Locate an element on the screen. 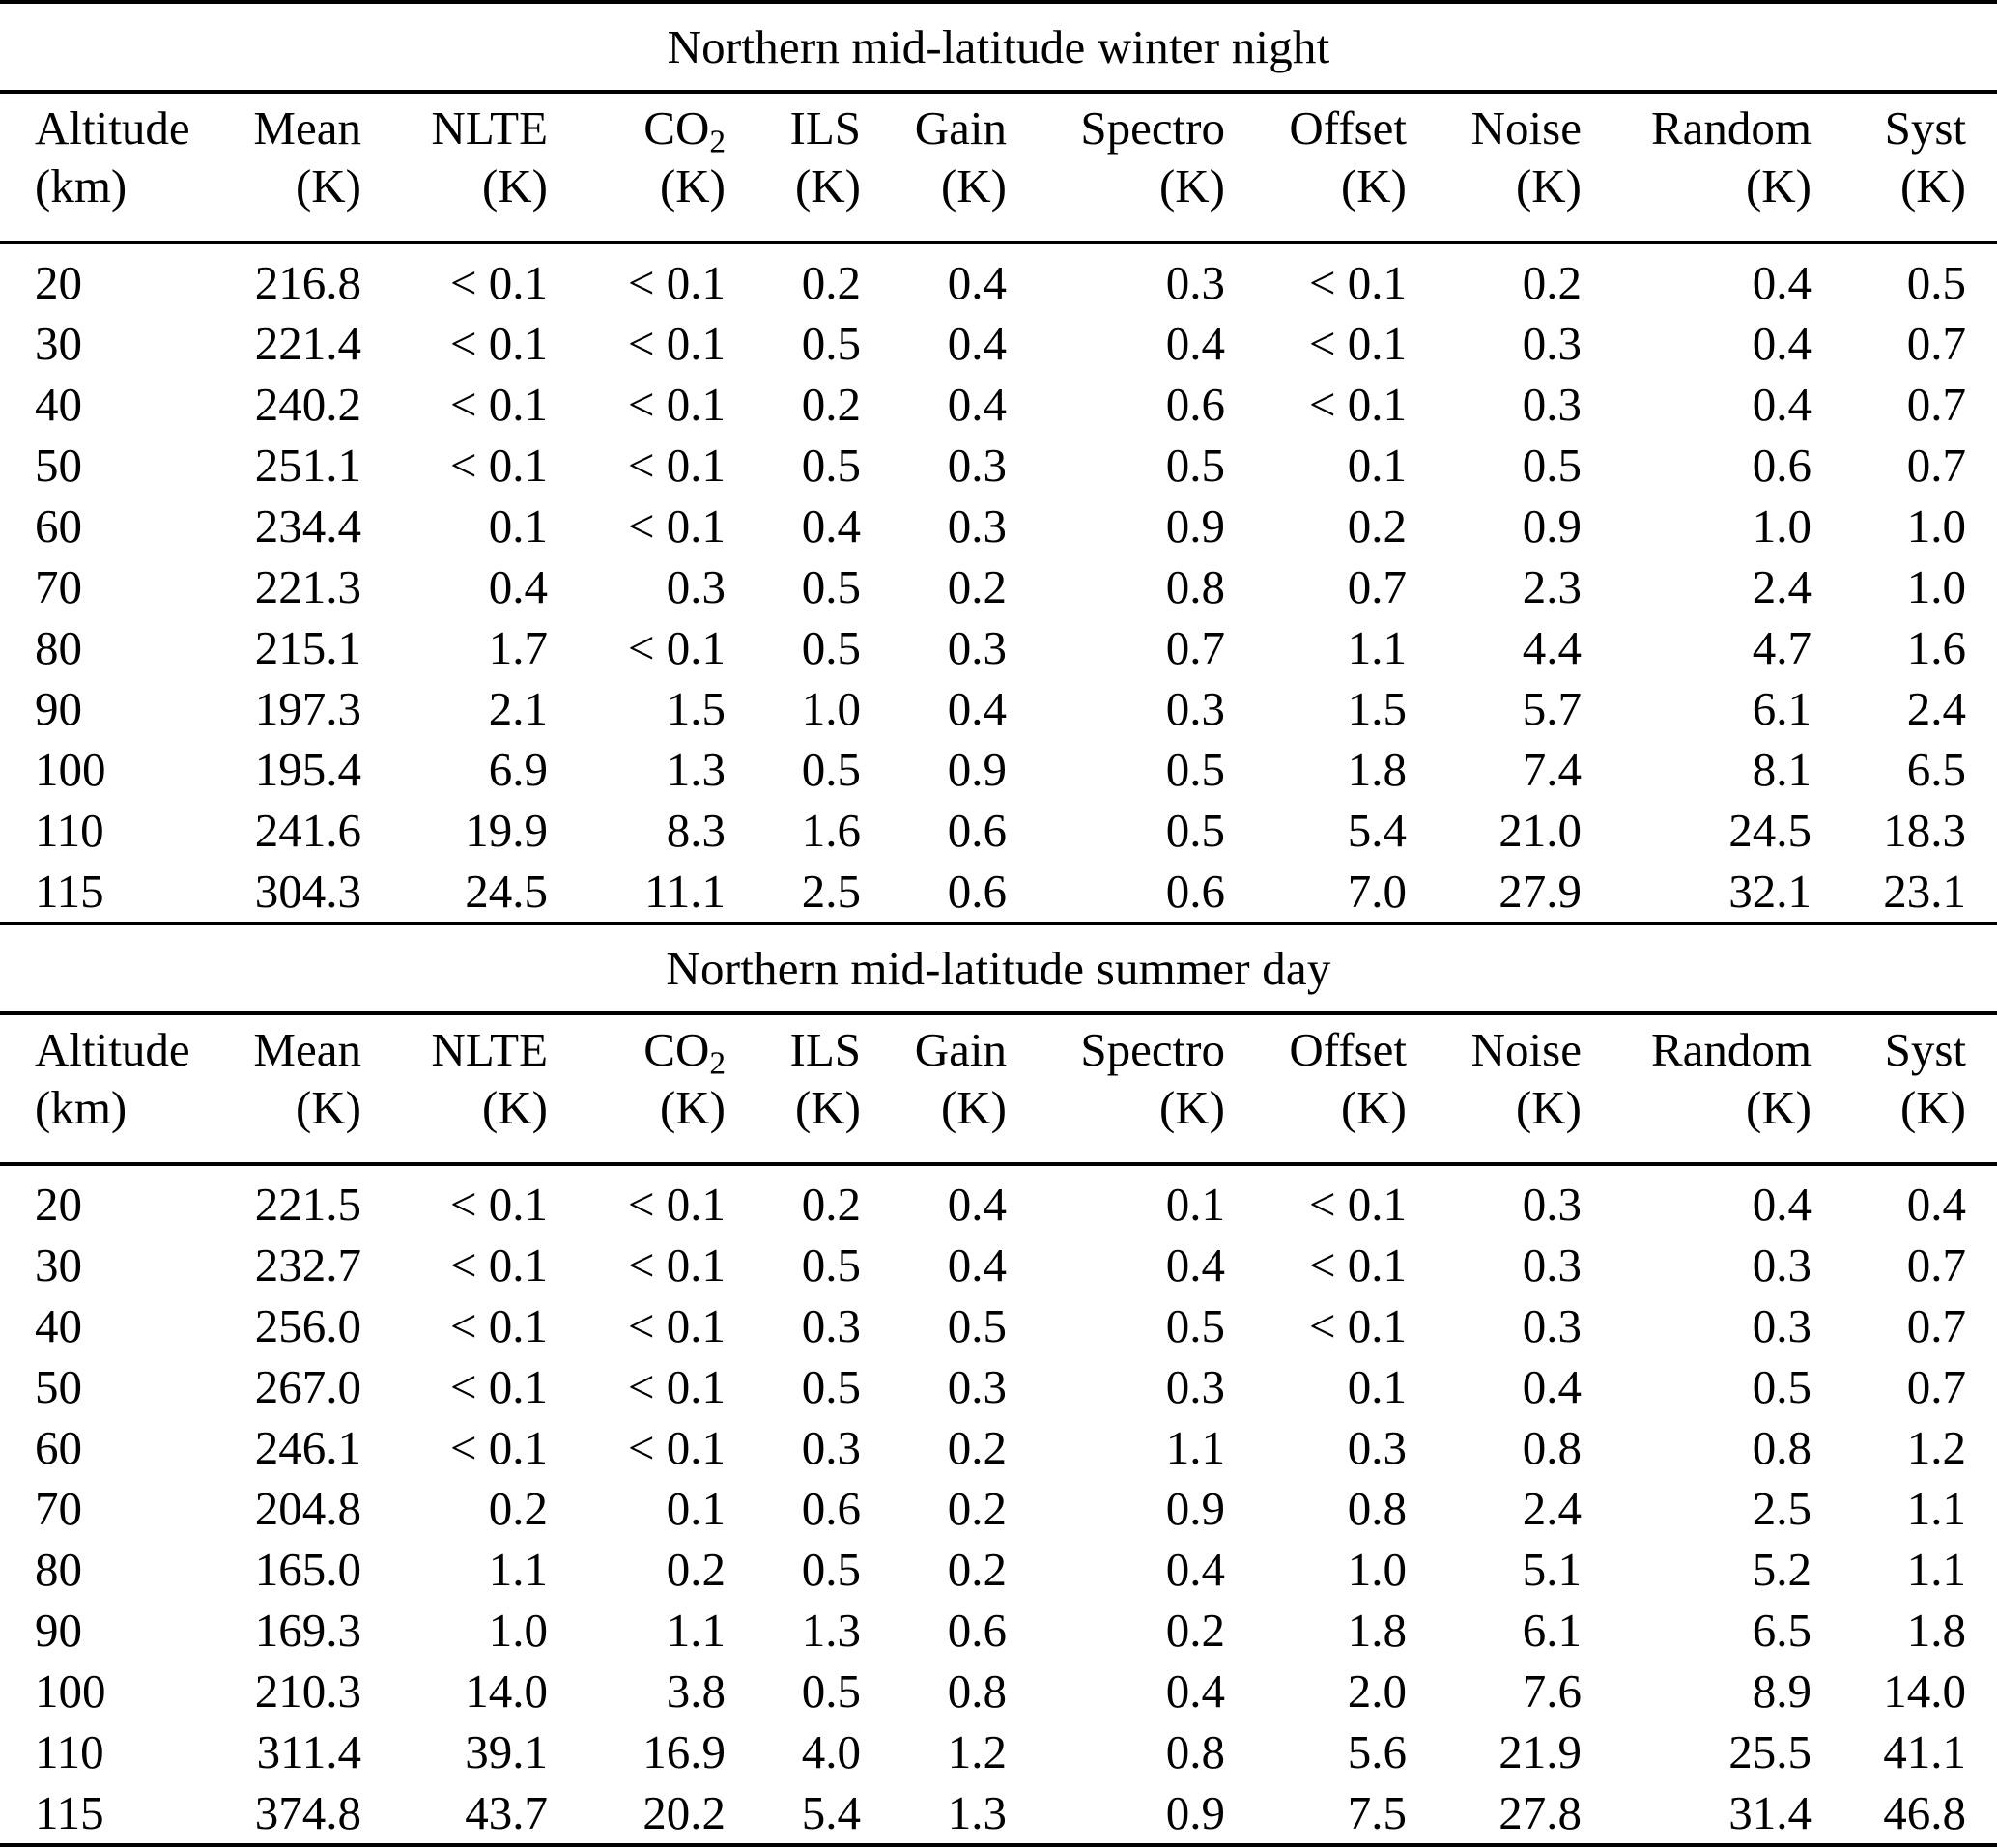  cell-random: 24.5 is located at coordinates (1770, 830).